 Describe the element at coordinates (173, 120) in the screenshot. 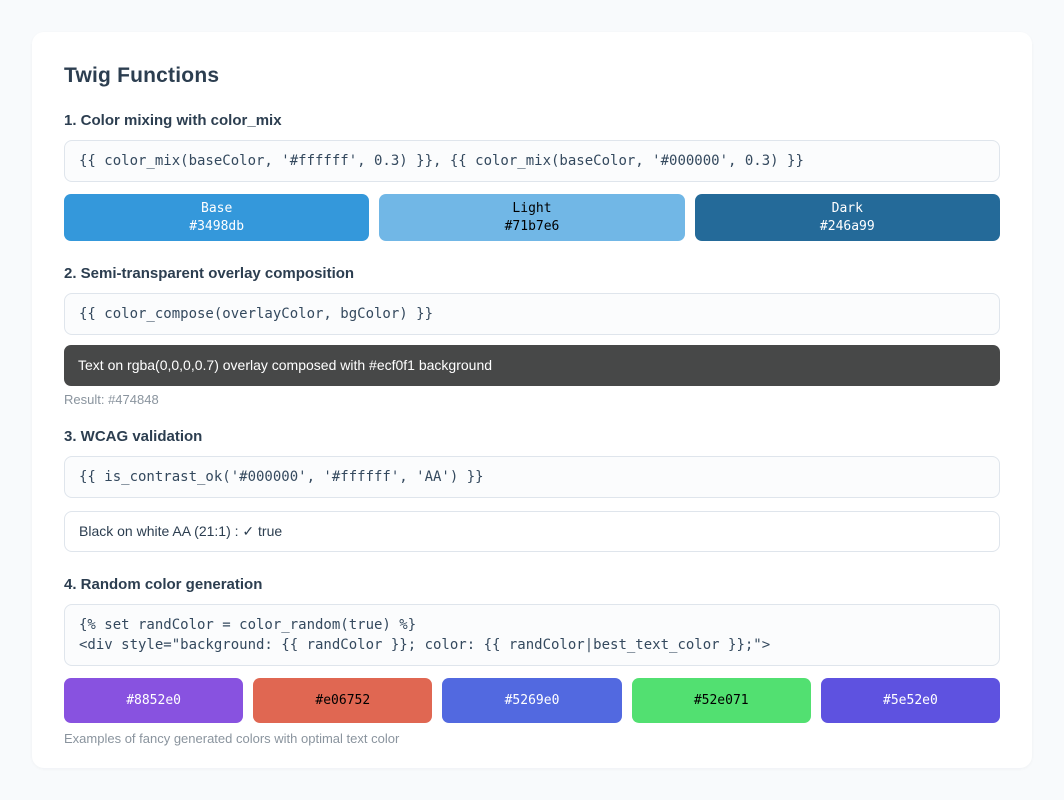

I see `section-heading-color-mix: 1. Color mixing with color_mix` at that location.